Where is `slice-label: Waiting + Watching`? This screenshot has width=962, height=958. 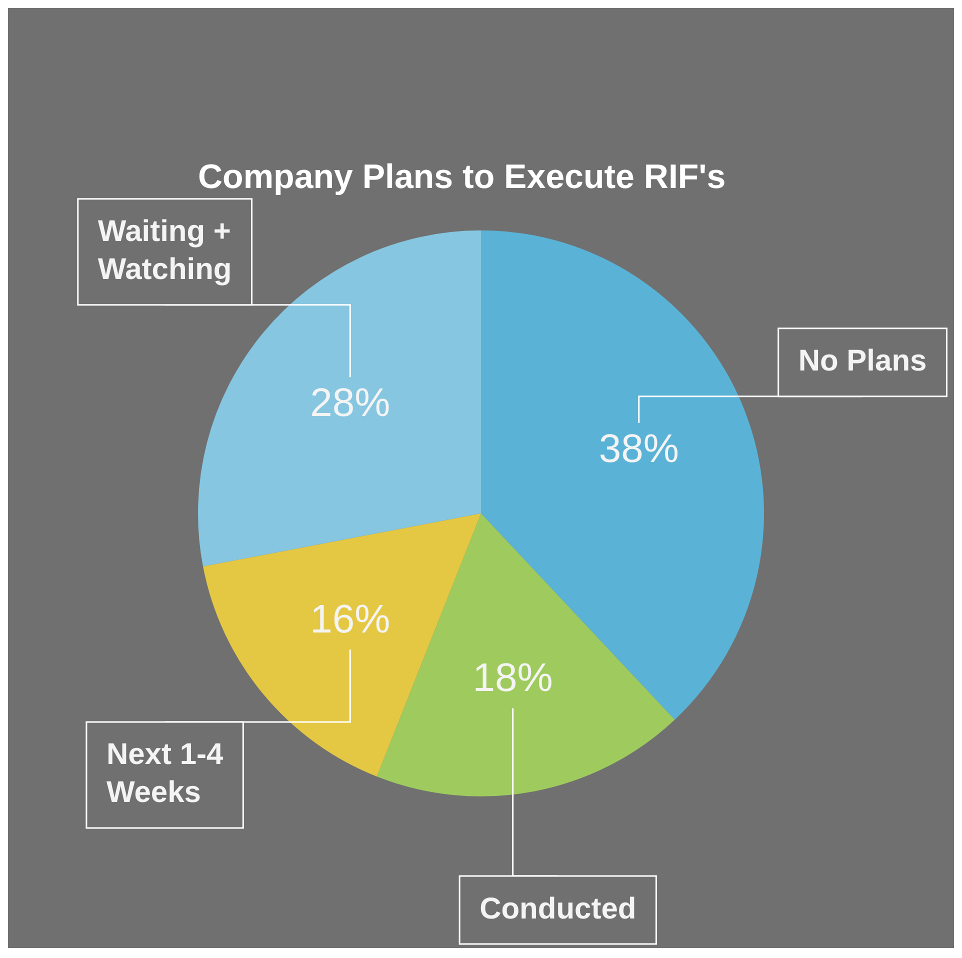
slice-label: Waiting + Watching is located at coordinates (165, 250).